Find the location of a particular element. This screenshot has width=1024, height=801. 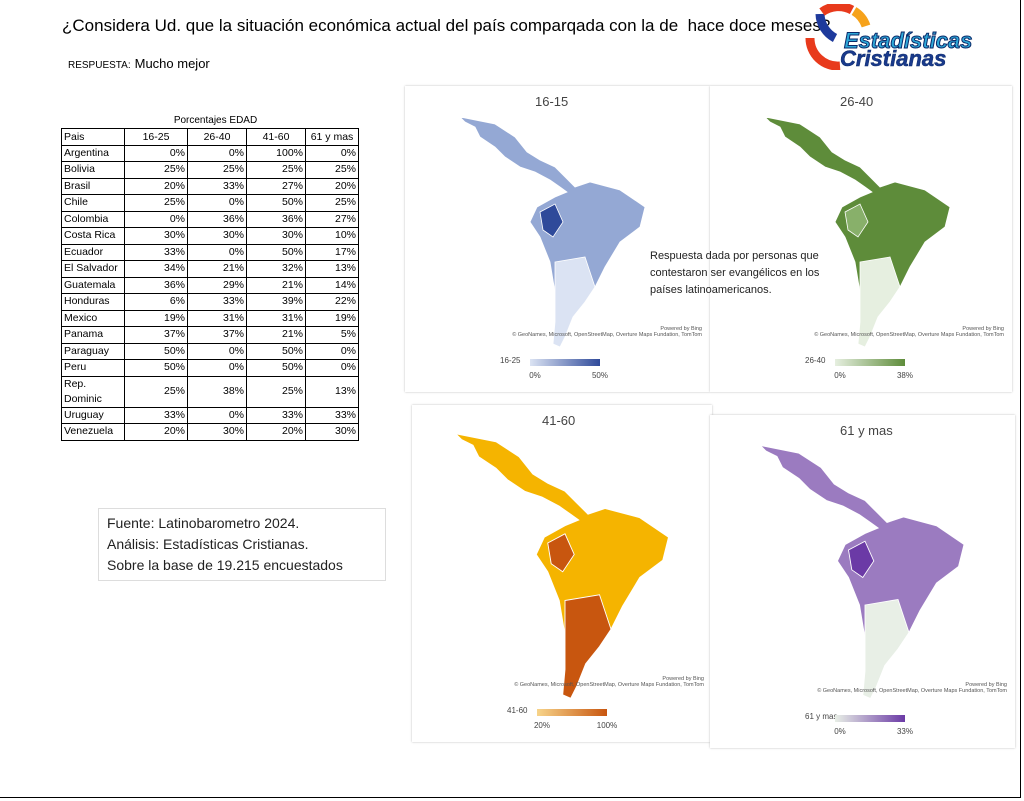

logo: Estadísticas Cristianas is located at coordinates (889, 37).